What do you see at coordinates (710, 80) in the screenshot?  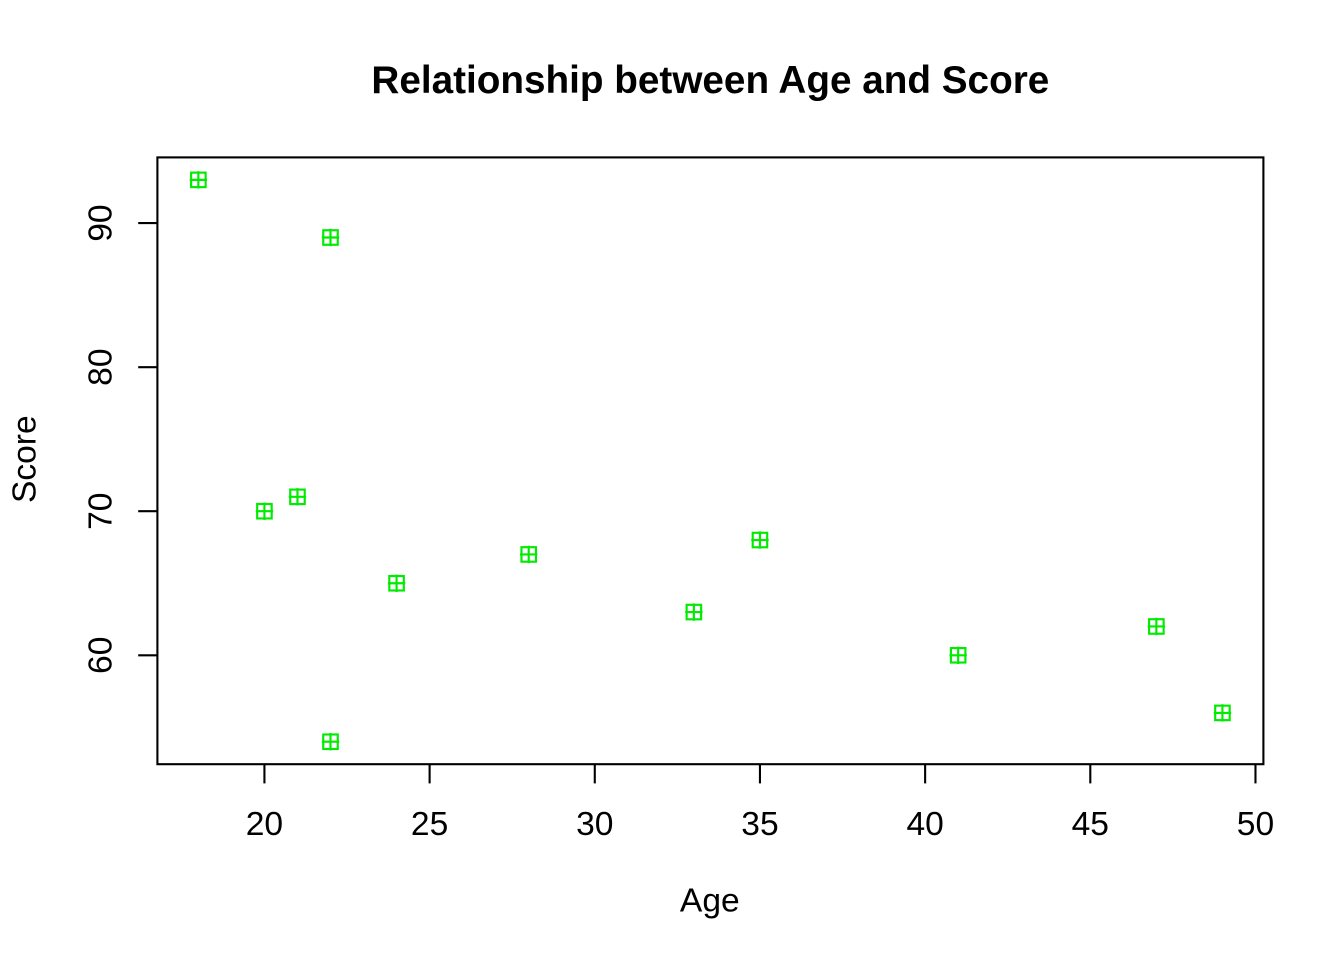 I see `svg-text:Relationship between Age and S: Relationship between Age and Score` at bounding box center [710, 80].